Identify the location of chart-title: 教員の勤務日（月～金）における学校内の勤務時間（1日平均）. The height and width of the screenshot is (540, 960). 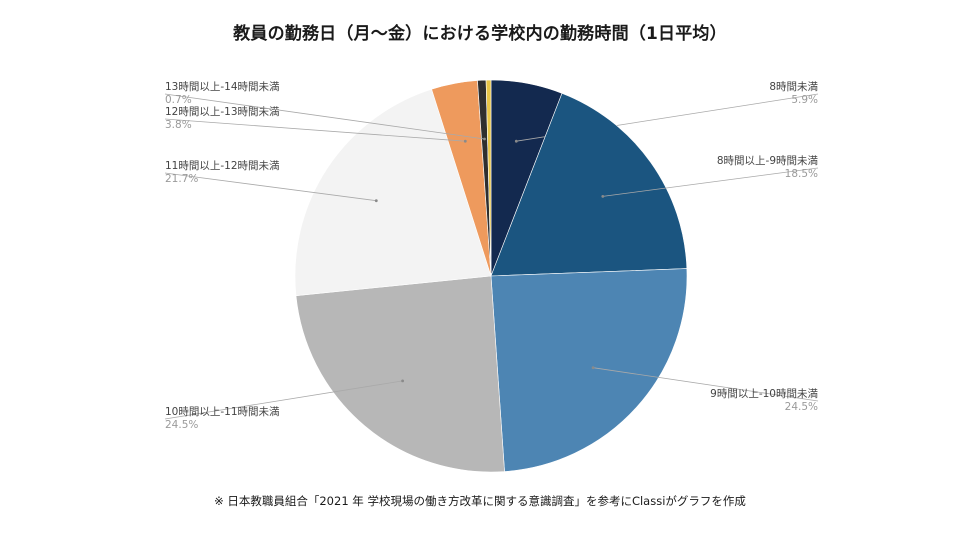
(480, 34).